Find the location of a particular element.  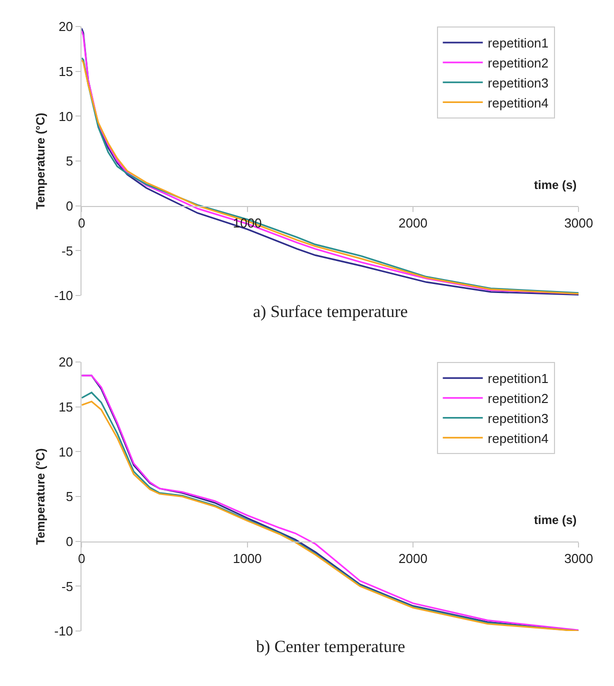

text: b) Center temperature is located at coordinates (331, 646).